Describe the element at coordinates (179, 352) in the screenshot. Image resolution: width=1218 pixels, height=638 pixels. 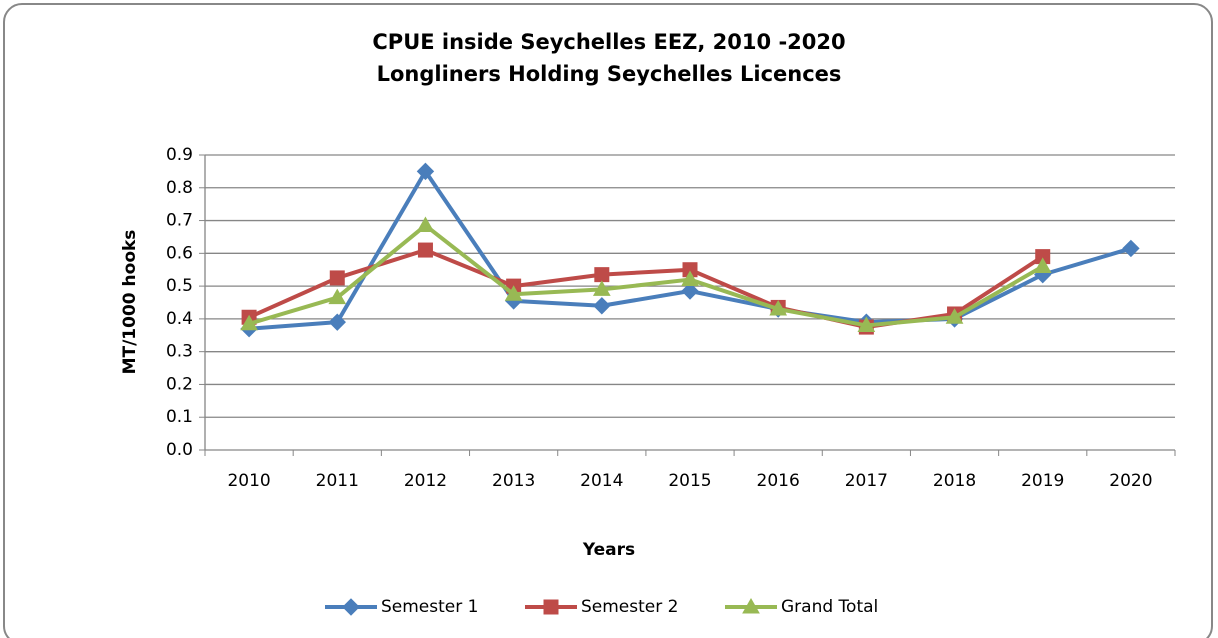
I see `y-tick-label: 0.3` at that location.